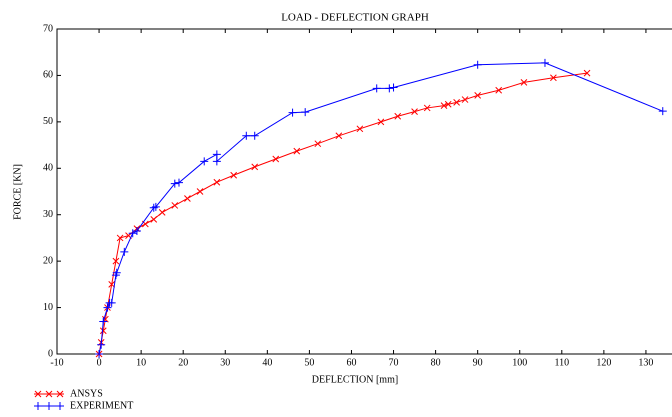 The width and height of the screenshot is (672, 417). What do you see at coordinates (561, 362) in the screenshot?
I see `x-tick-label: 110` at bounding box center [561, 362].